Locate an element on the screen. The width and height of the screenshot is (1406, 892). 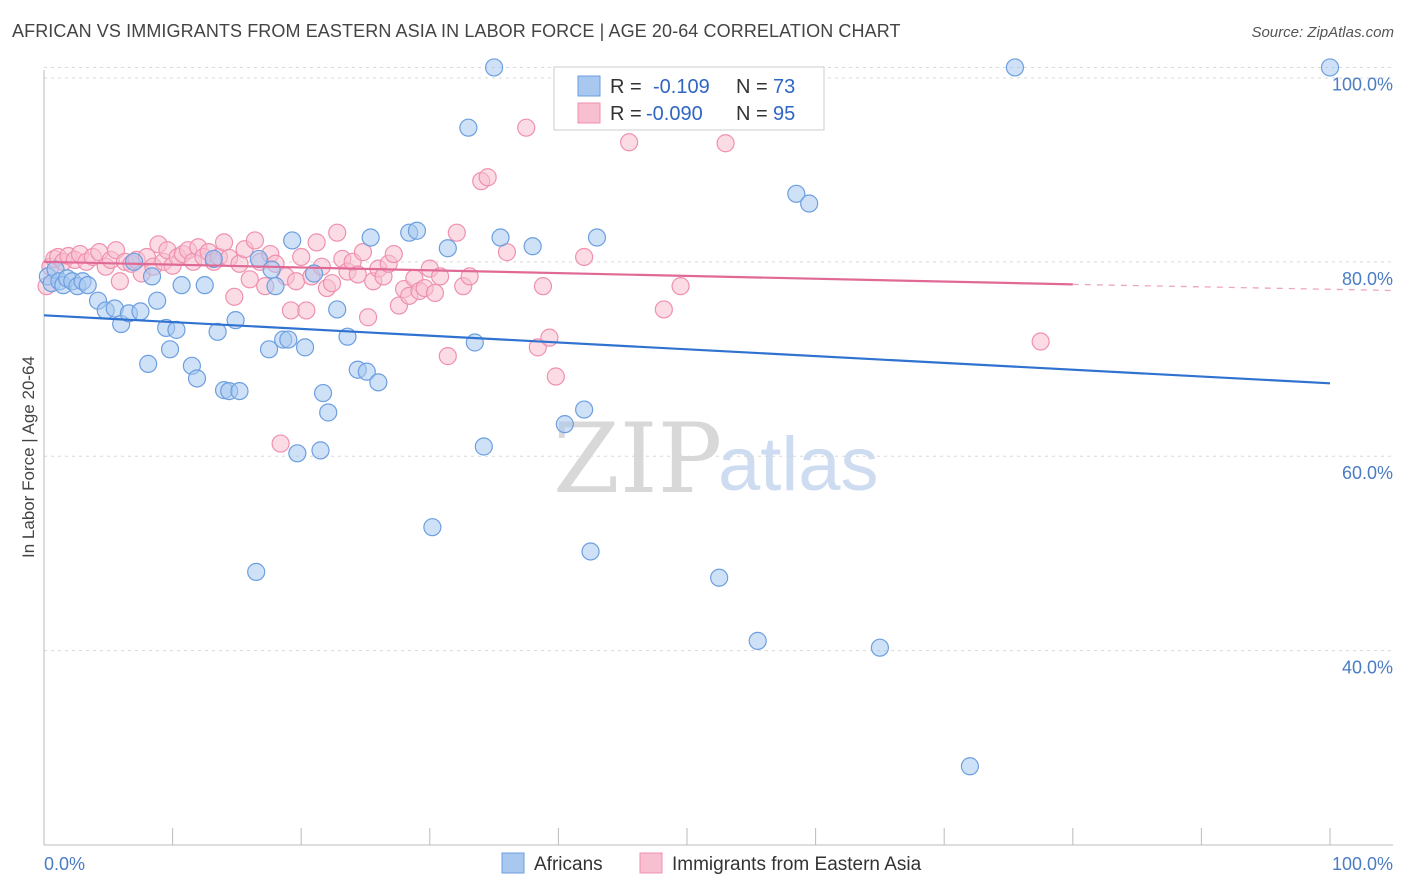
legend-r-asia: -0.090 is located at coordinates (674, 114).